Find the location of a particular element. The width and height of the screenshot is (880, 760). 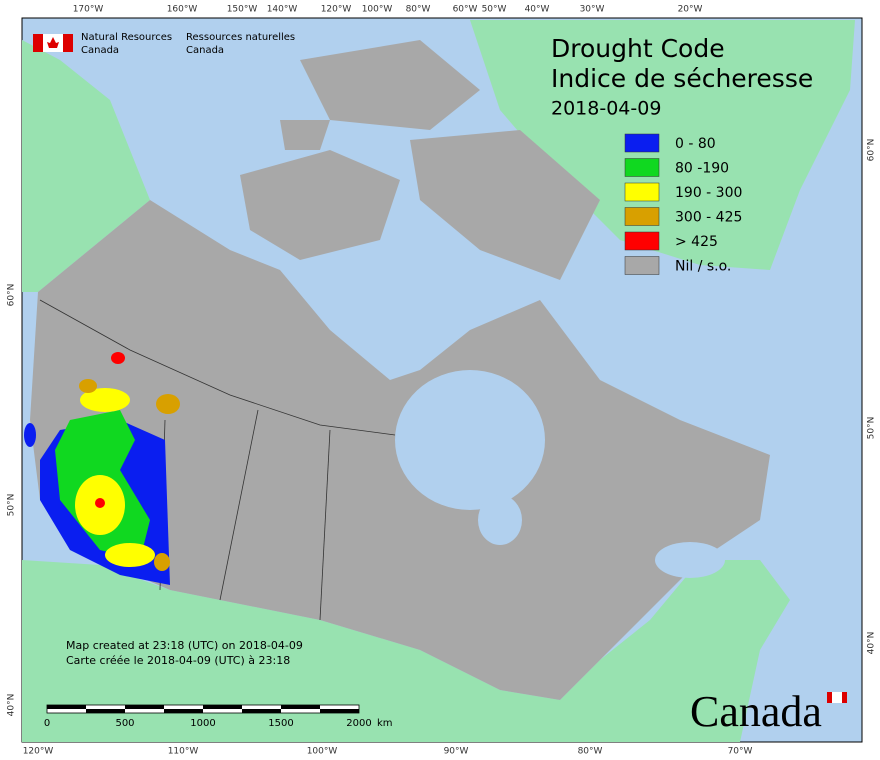

graticule-label: 60°W is located at coordinates (465, 10).